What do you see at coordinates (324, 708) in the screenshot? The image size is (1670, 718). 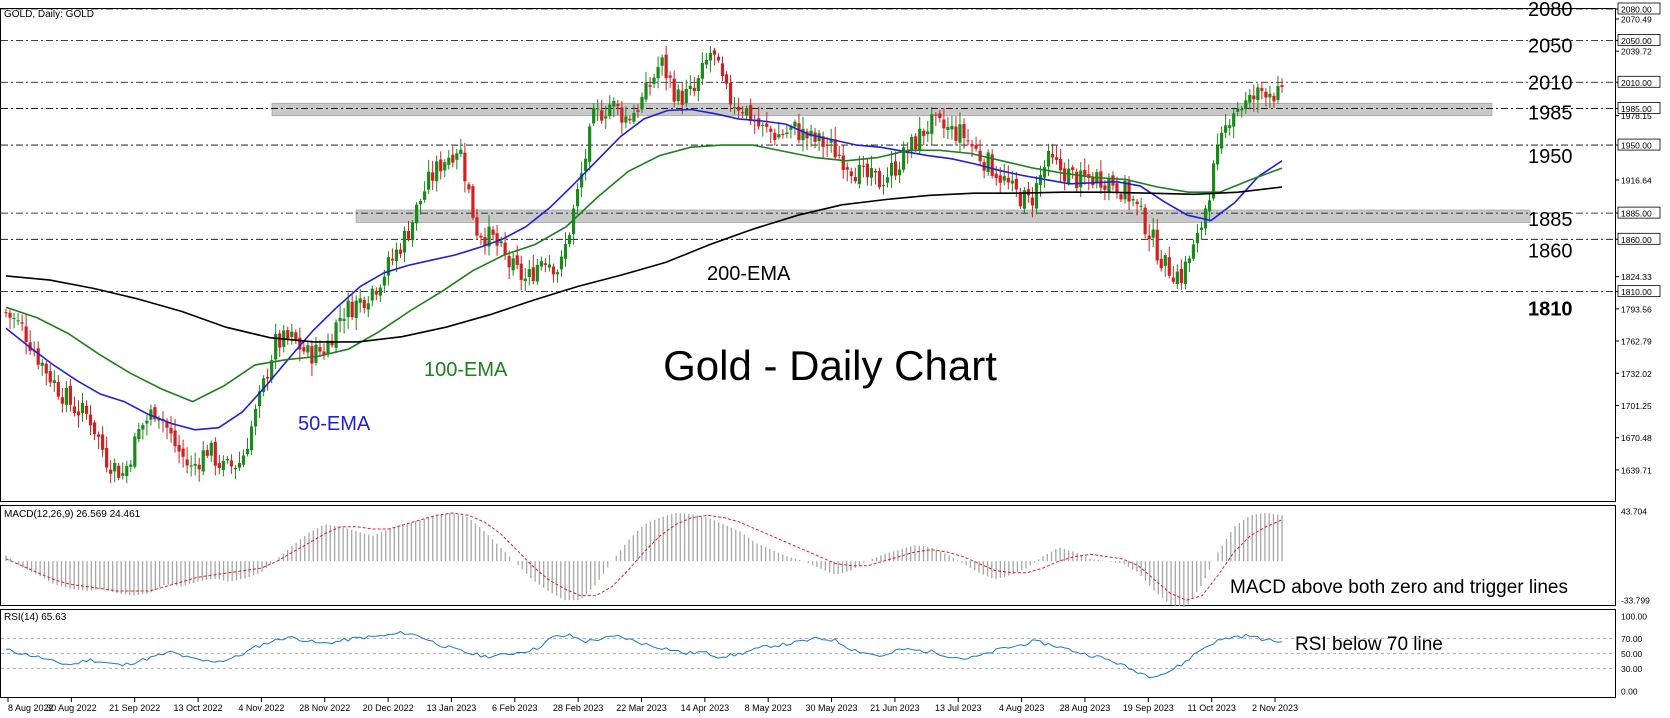 I see `date-tick-label: 28 Nov 2022` at bounding box center [324, 708].